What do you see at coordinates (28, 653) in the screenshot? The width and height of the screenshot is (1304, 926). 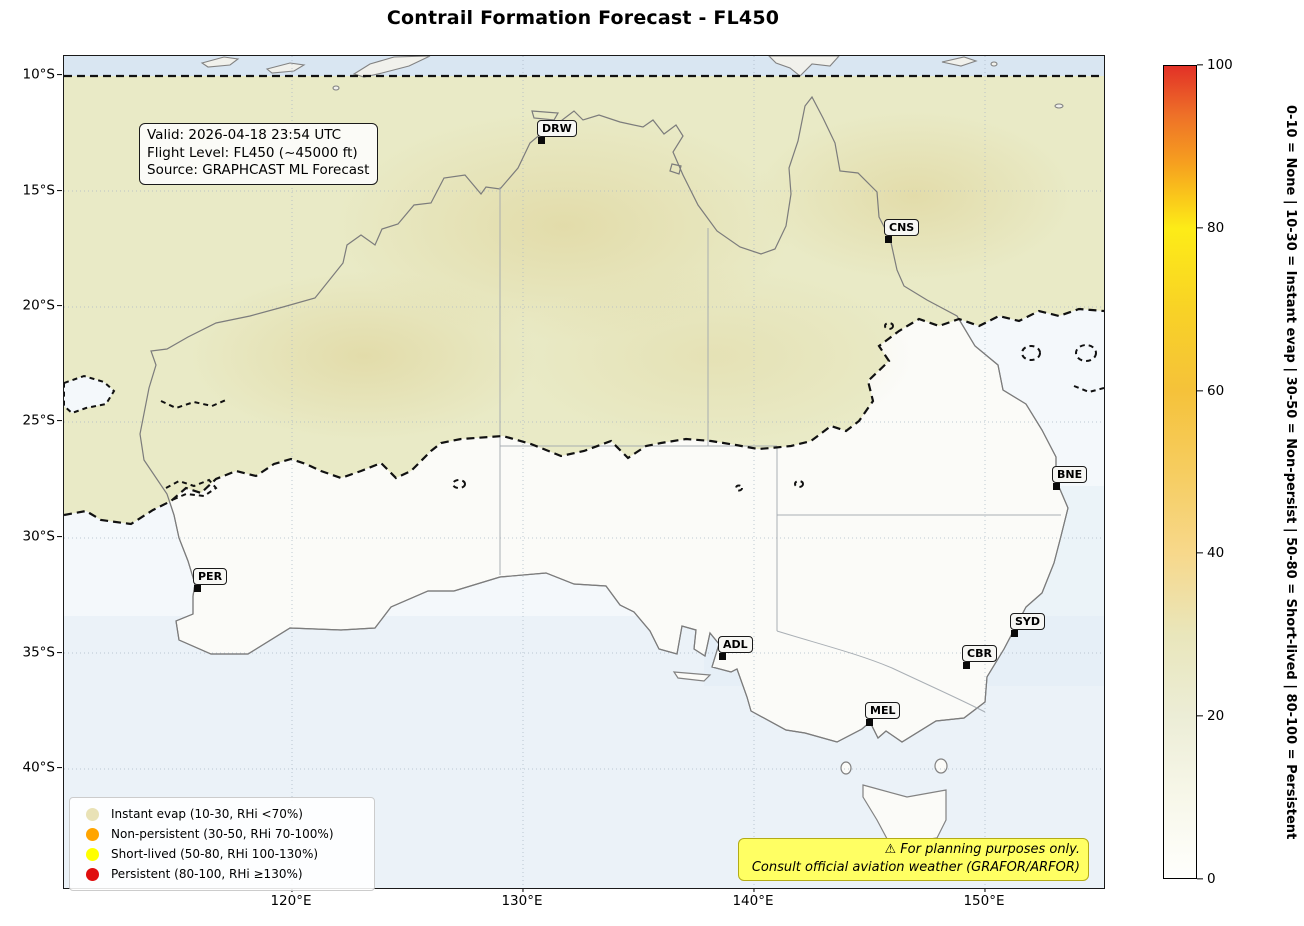 I see `lat-tick-label: 35°S` at bounding box center [28, 653].